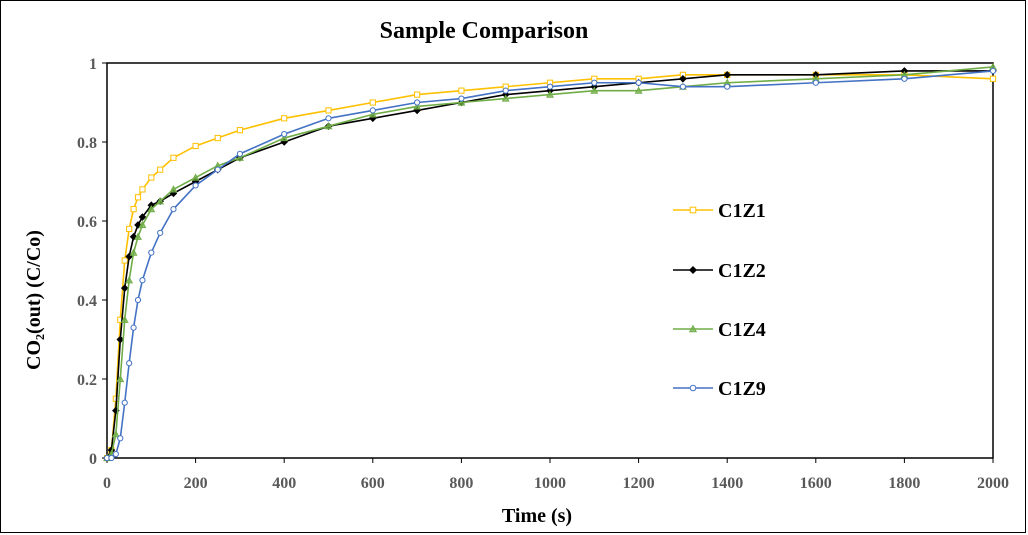 The image size is (1028, 535). What do you see at coordinates (742, 389) in the screenshot?
I see `legend-label: C1Z9` at bounding box center [742, 389].